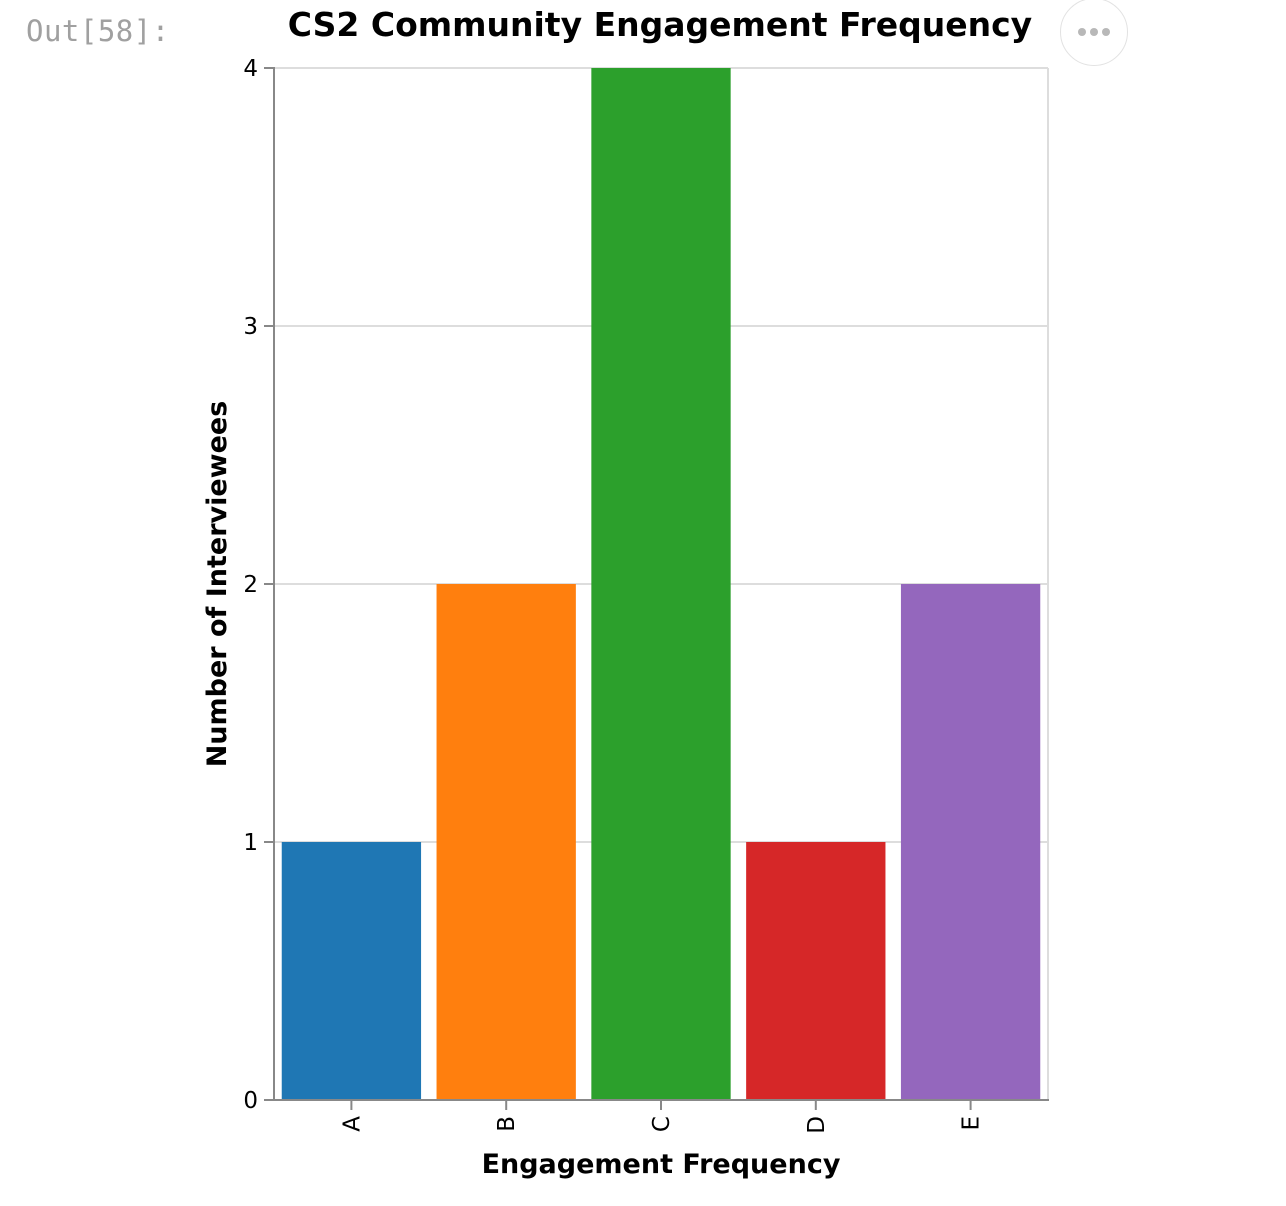 This screenshot has height=1206, width=1286. Describe the element at coordinates (351, 971) in the screenshot. I see `bar-a` at that location.